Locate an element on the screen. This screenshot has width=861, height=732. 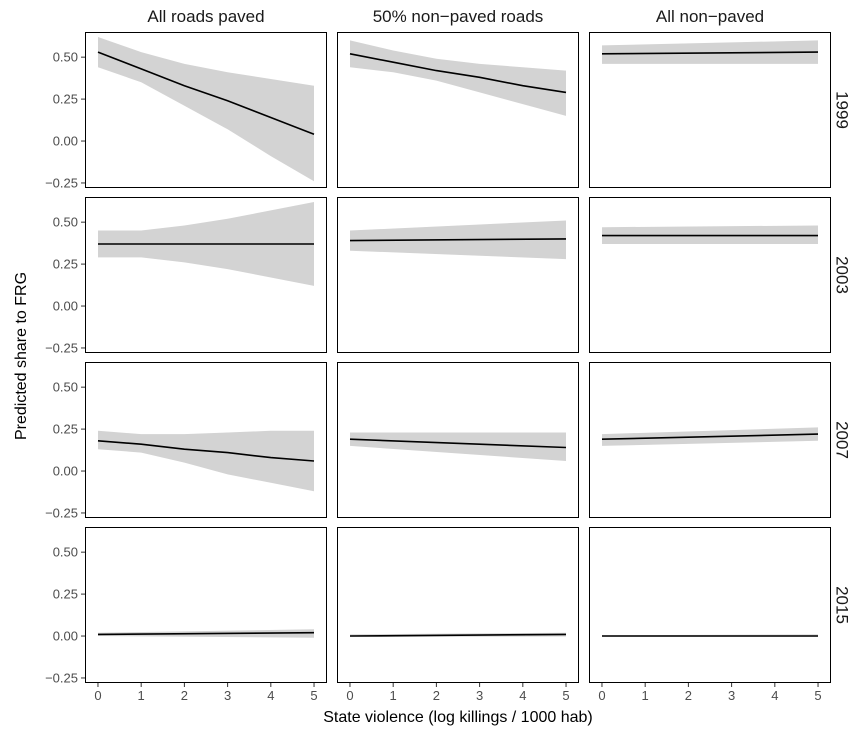
panel-2003-50-non-paved-roads is located at coordinates (458, 275).